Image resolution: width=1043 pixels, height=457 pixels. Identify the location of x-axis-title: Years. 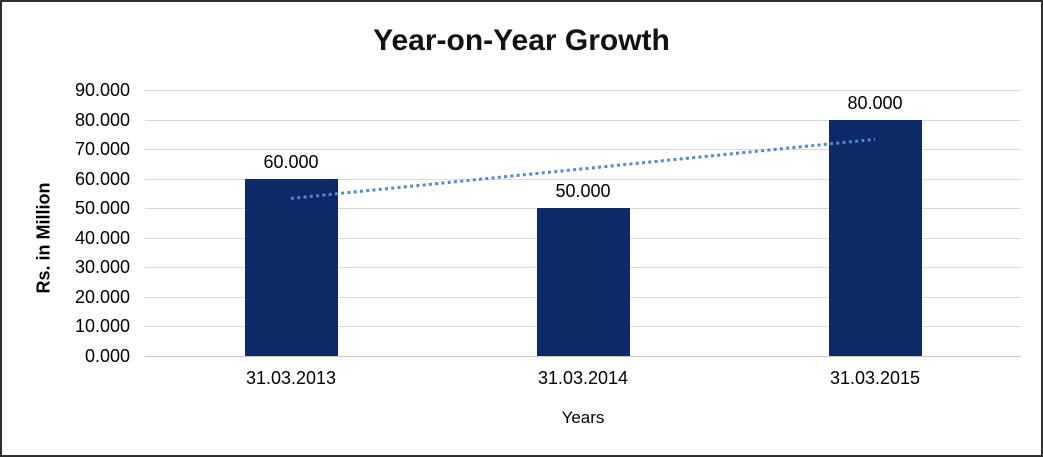
(583, 417).